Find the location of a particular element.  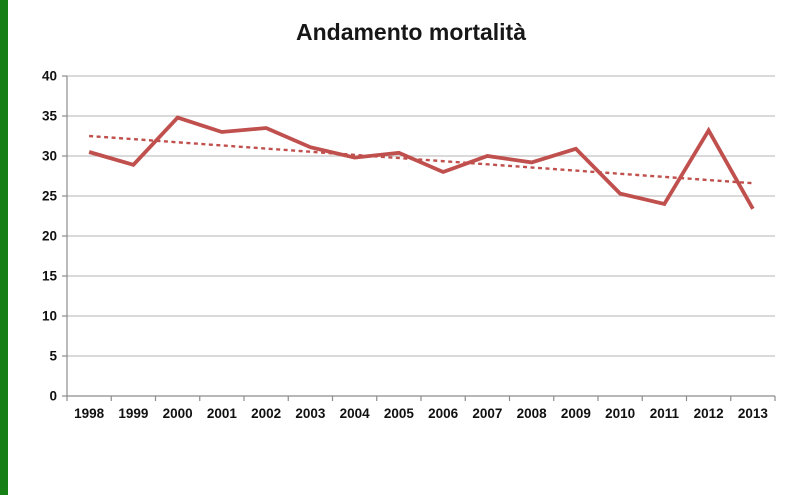

x-axis-tick-label: 2013 is located at coordinates (753, 413).